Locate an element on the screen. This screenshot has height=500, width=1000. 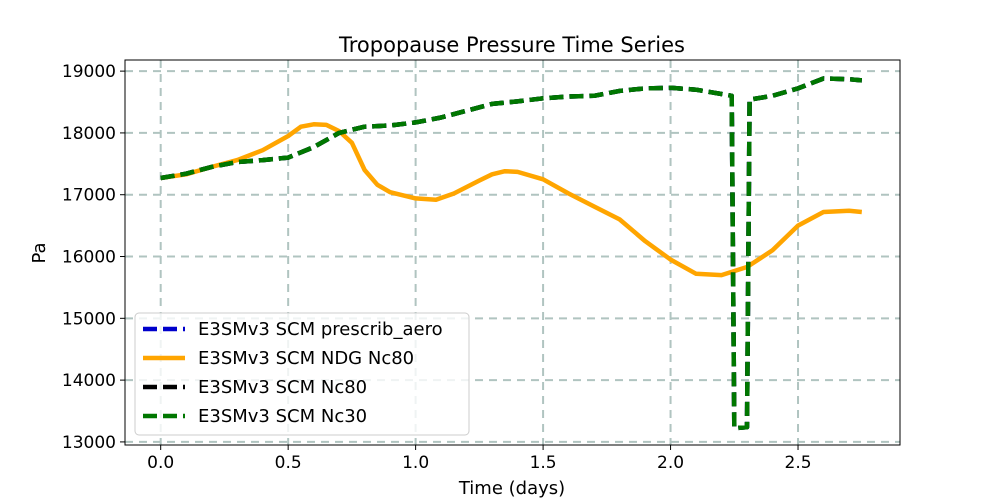
y-tick-label: 17000 is located at coordinates (89, 196).